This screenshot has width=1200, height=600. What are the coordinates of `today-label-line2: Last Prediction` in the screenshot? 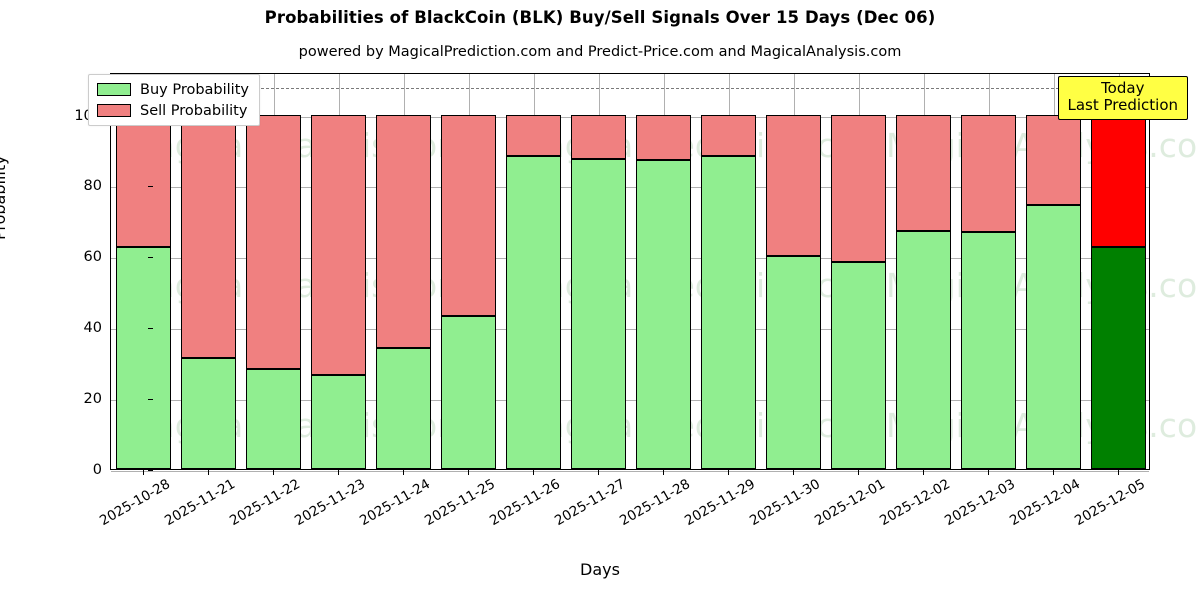 It's located at (1123, 104).